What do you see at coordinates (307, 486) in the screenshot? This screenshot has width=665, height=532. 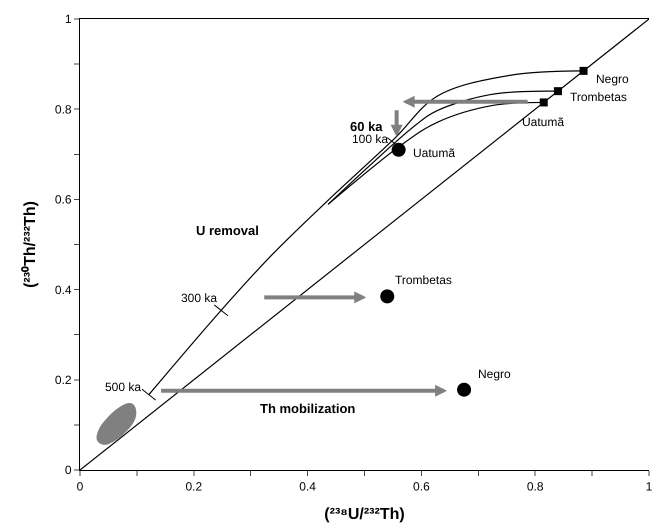 I see `x-tick-label: 0.4` at bounding box center [307, 486].